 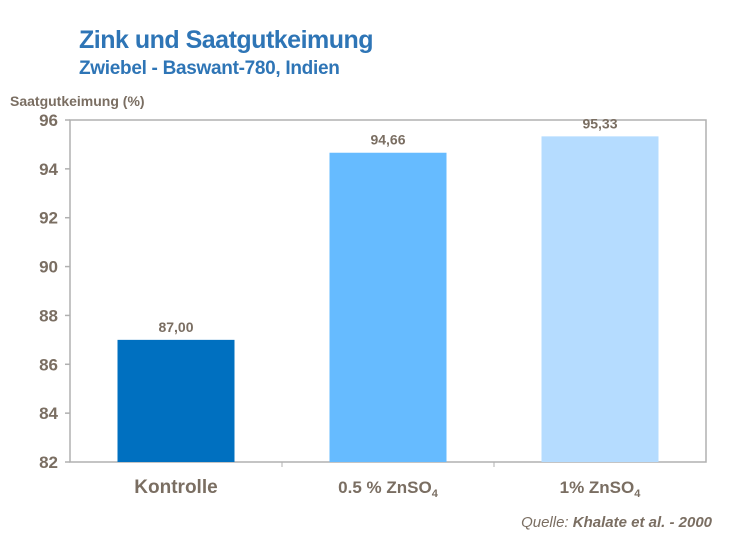 I want to click on y-tick-label: 96, so click(x=48, y=120).